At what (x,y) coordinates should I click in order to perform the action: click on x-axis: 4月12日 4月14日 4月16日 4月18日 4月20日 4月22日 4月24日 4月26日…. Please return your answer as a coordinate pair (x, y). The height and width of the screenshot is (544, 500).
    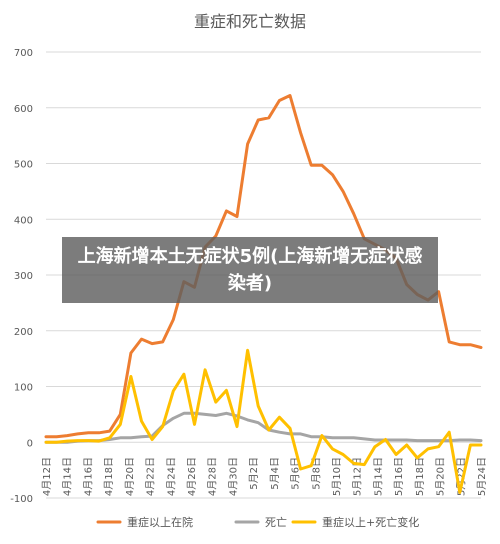
    Looking at the image, I should click on (264, 476).